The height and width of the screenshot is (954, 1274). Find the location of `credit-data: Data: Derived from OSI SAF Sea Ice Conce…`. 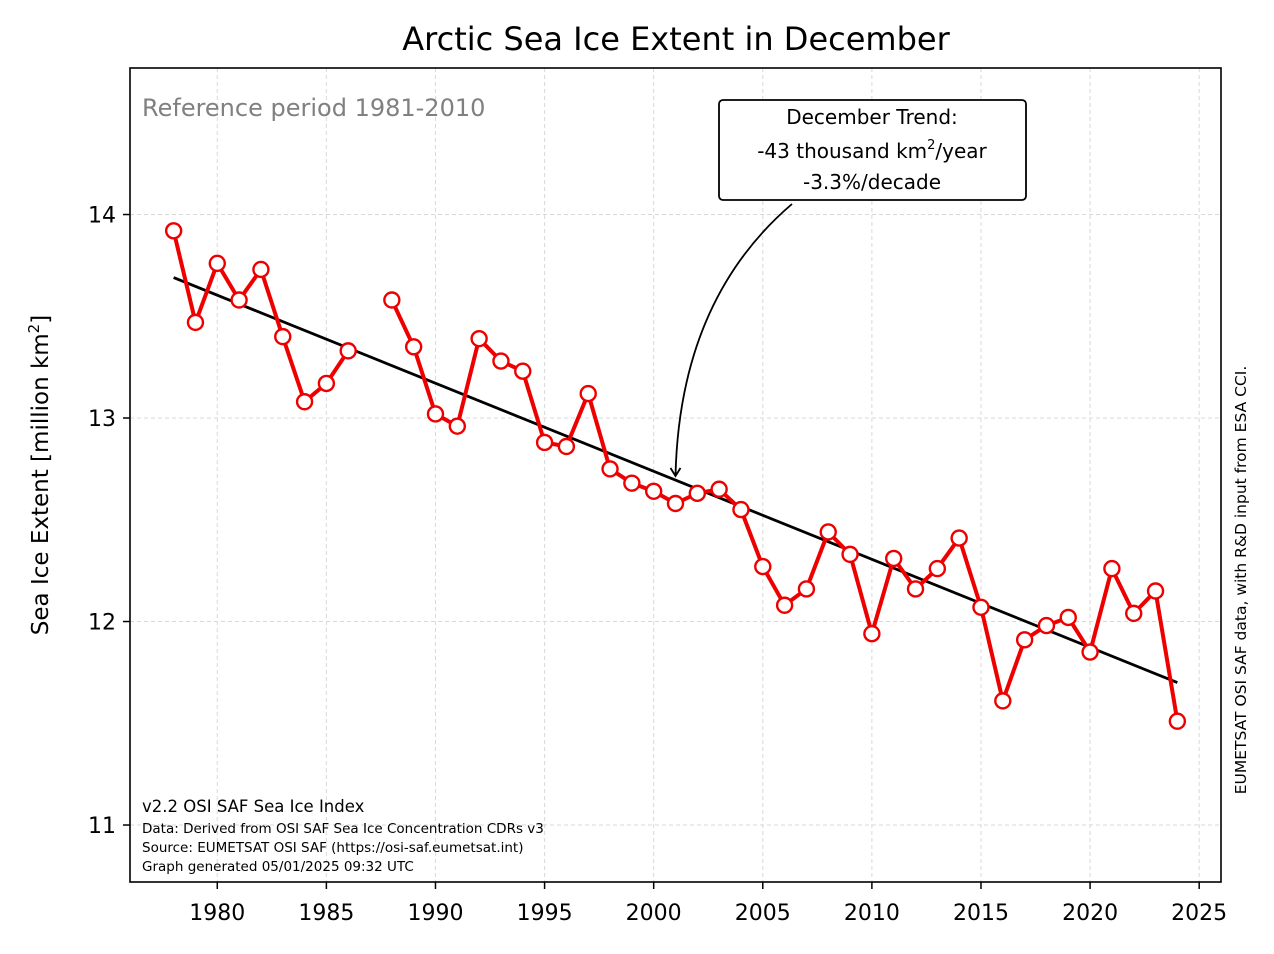

credit-data: Data: Derived from OSI SAF Sea Ice Conce… is located at coordinates (343, 829).